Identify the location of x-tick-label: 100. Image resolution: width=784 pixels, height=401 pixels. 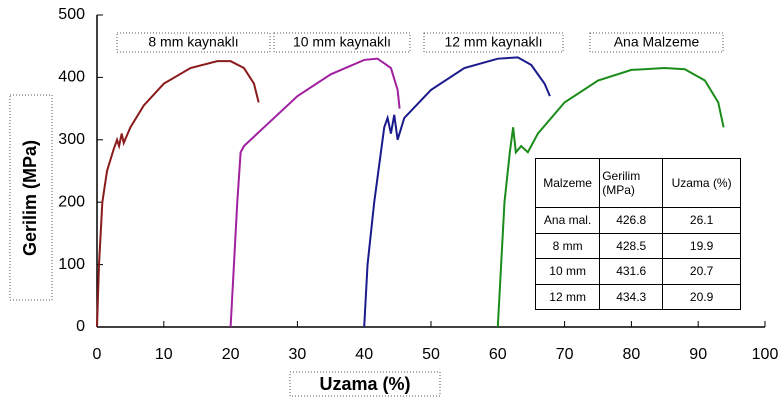
(765, 354).